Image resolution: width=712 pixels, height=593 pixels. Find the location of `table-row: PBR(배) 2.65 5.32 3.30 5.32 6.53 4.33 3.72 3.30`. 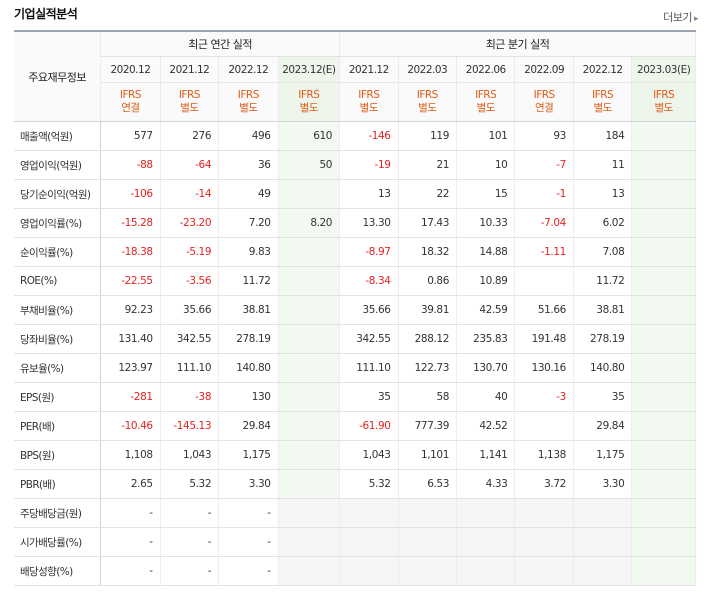

table-row: PBR(배) 2.65 5.32 3.30 5.32 6.53 4.33 3.72 3.30 is located at coordinates (355, 484).